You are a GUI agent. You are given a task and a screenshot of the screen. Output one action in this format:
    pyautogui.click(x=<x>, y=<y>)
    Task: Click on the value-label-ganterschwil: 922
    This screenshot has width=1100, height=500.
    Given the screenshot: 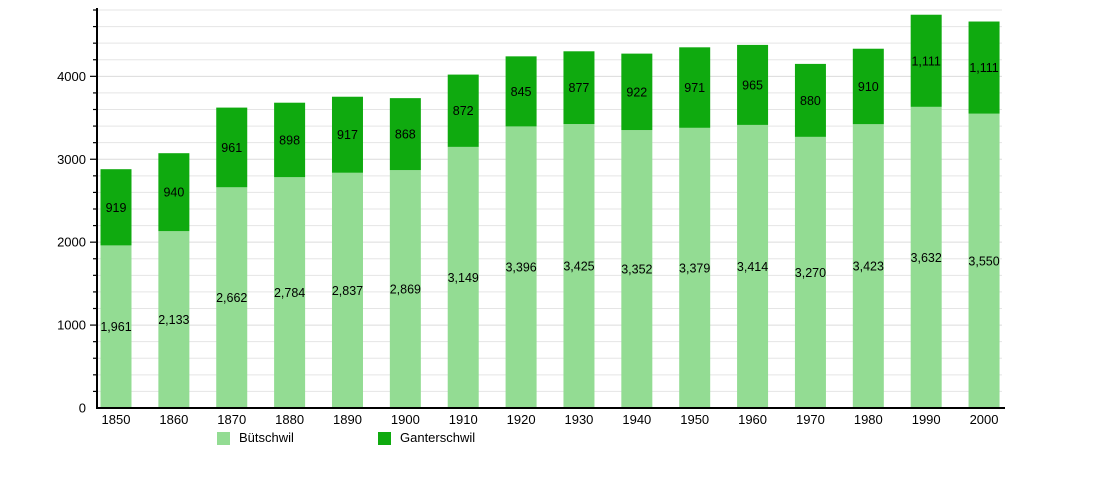 What is the action you would take?
    pyautogui.click(x=636, y=92)
    